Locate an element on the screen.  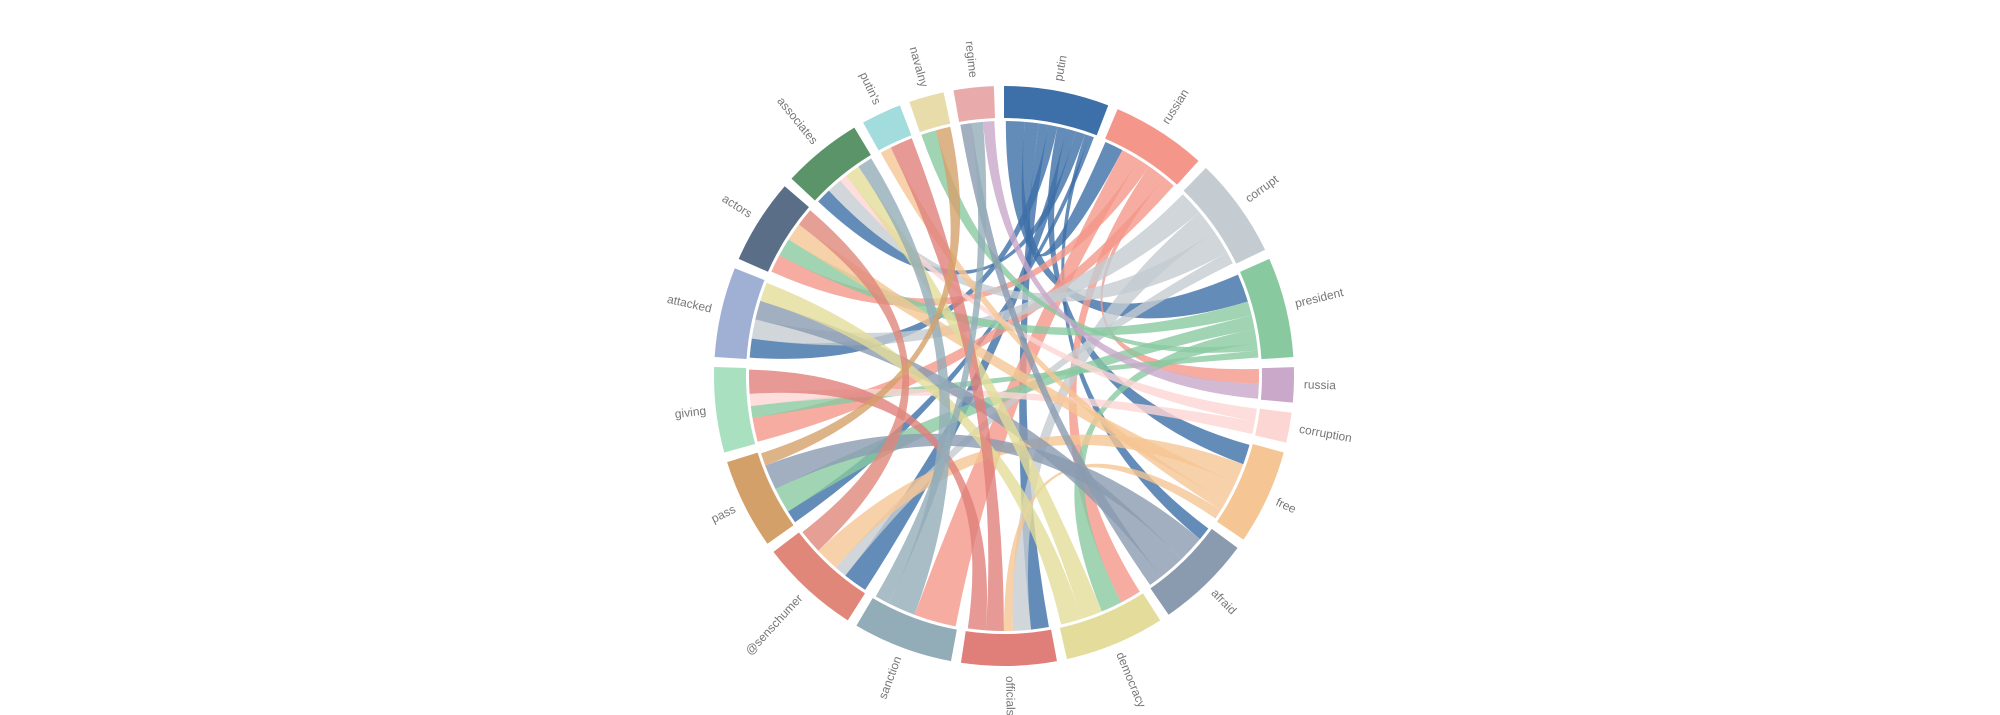
group-label: putin's is located at coordinates (870, 88).